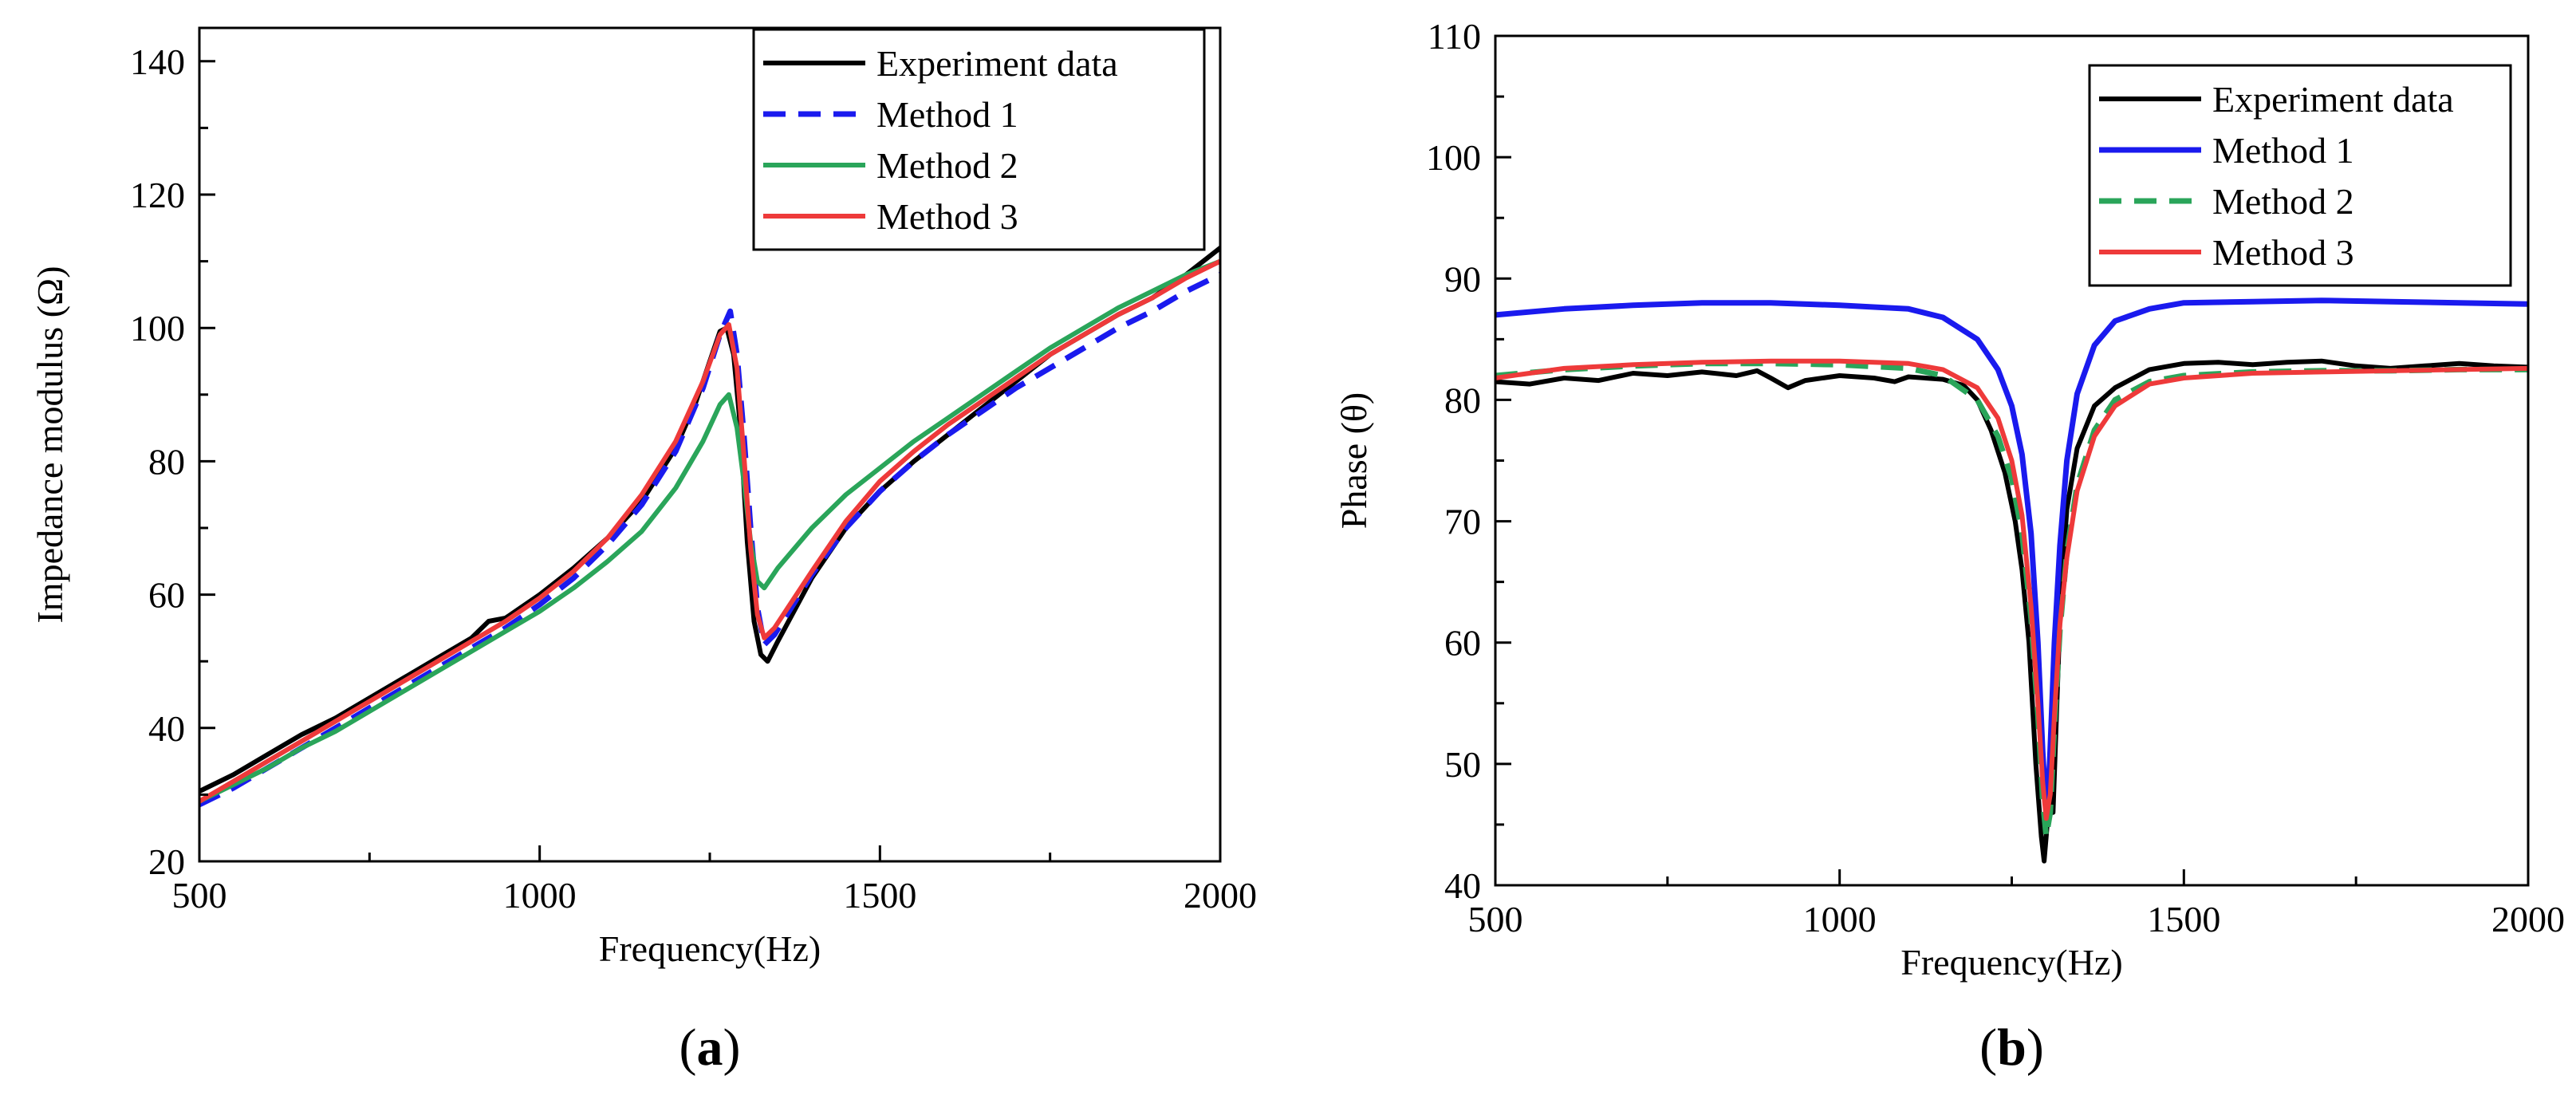 Image resolution: width=2576 pixels, height=1095 pixels. I want to click on panel-a-legend-box, so click(979, 139).